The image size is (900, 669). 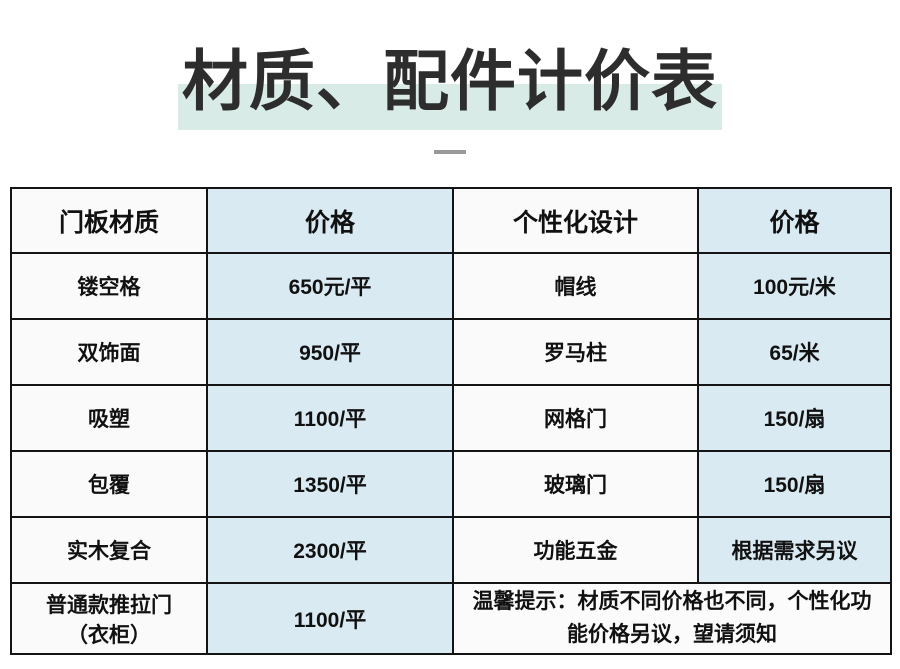 What do you see at coordinates (450, 152) in the screenshot?
I see `title-dash` at bounding box center [450, 152].